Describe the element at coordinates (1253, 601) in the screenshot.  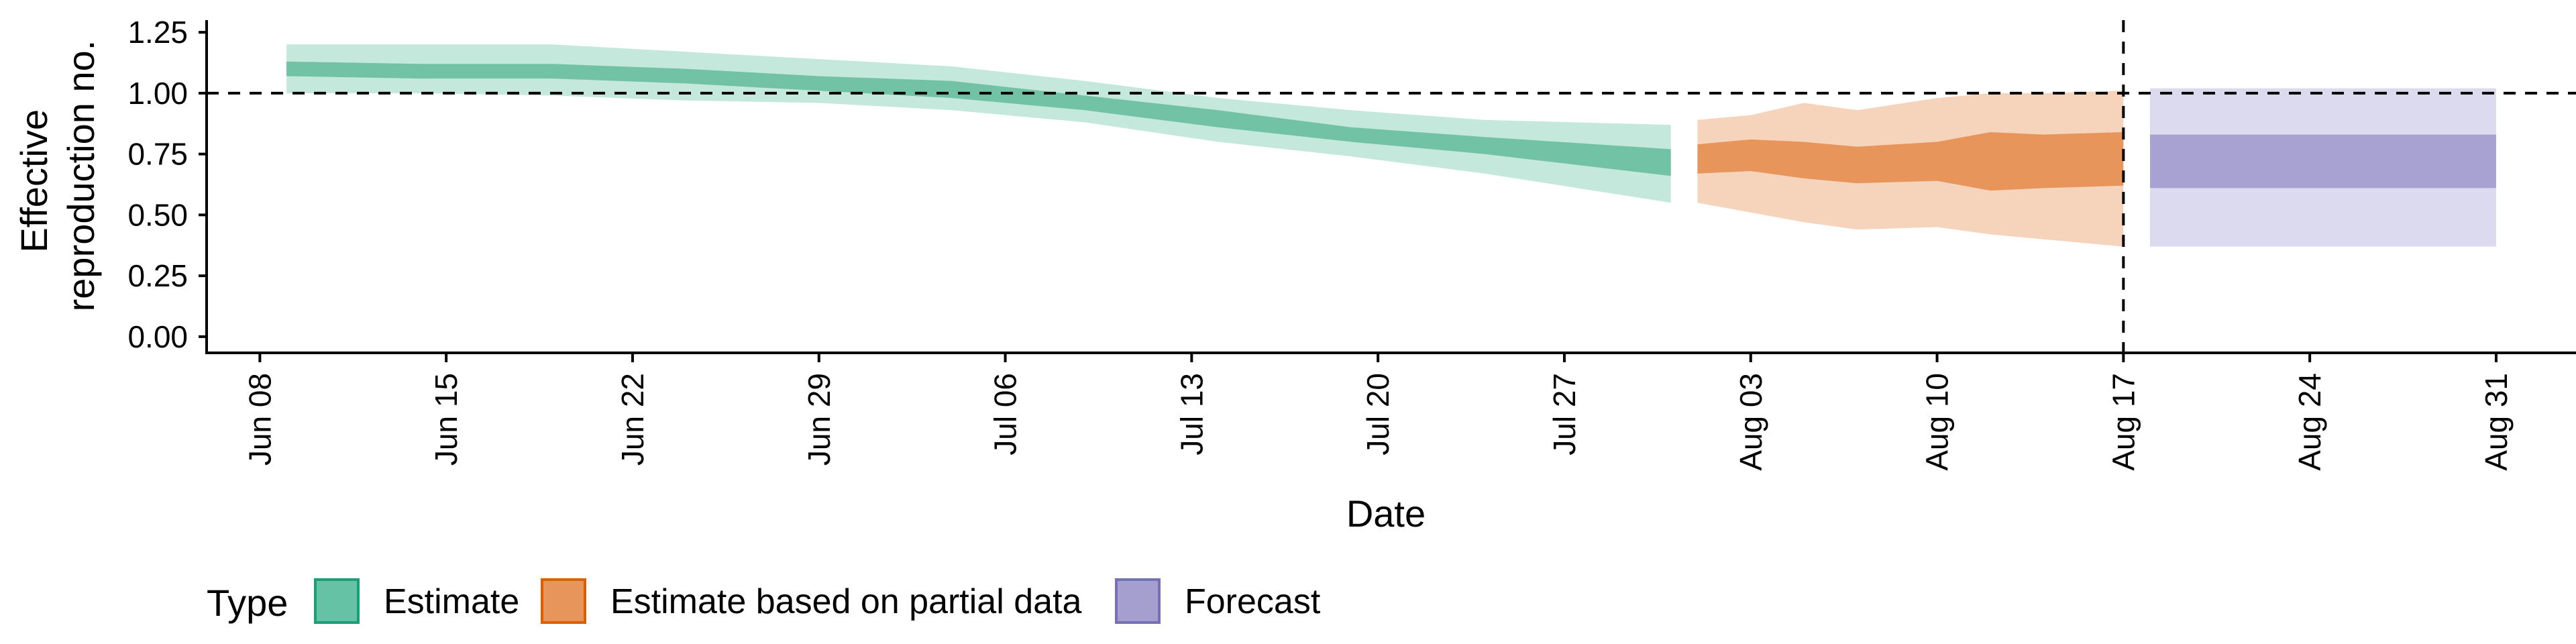
I see `legend-label: Forecast` at that location.